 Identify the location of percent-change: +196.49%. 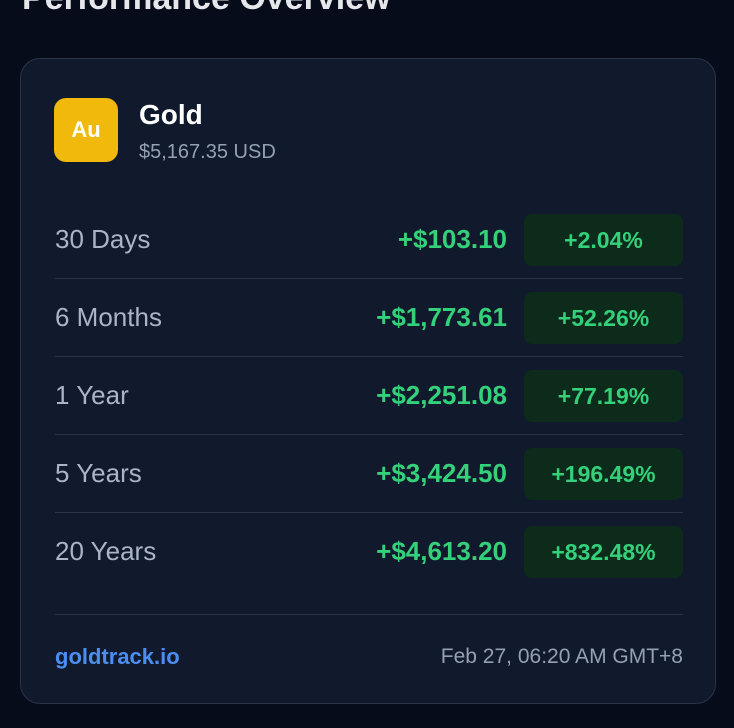
(603, 474).